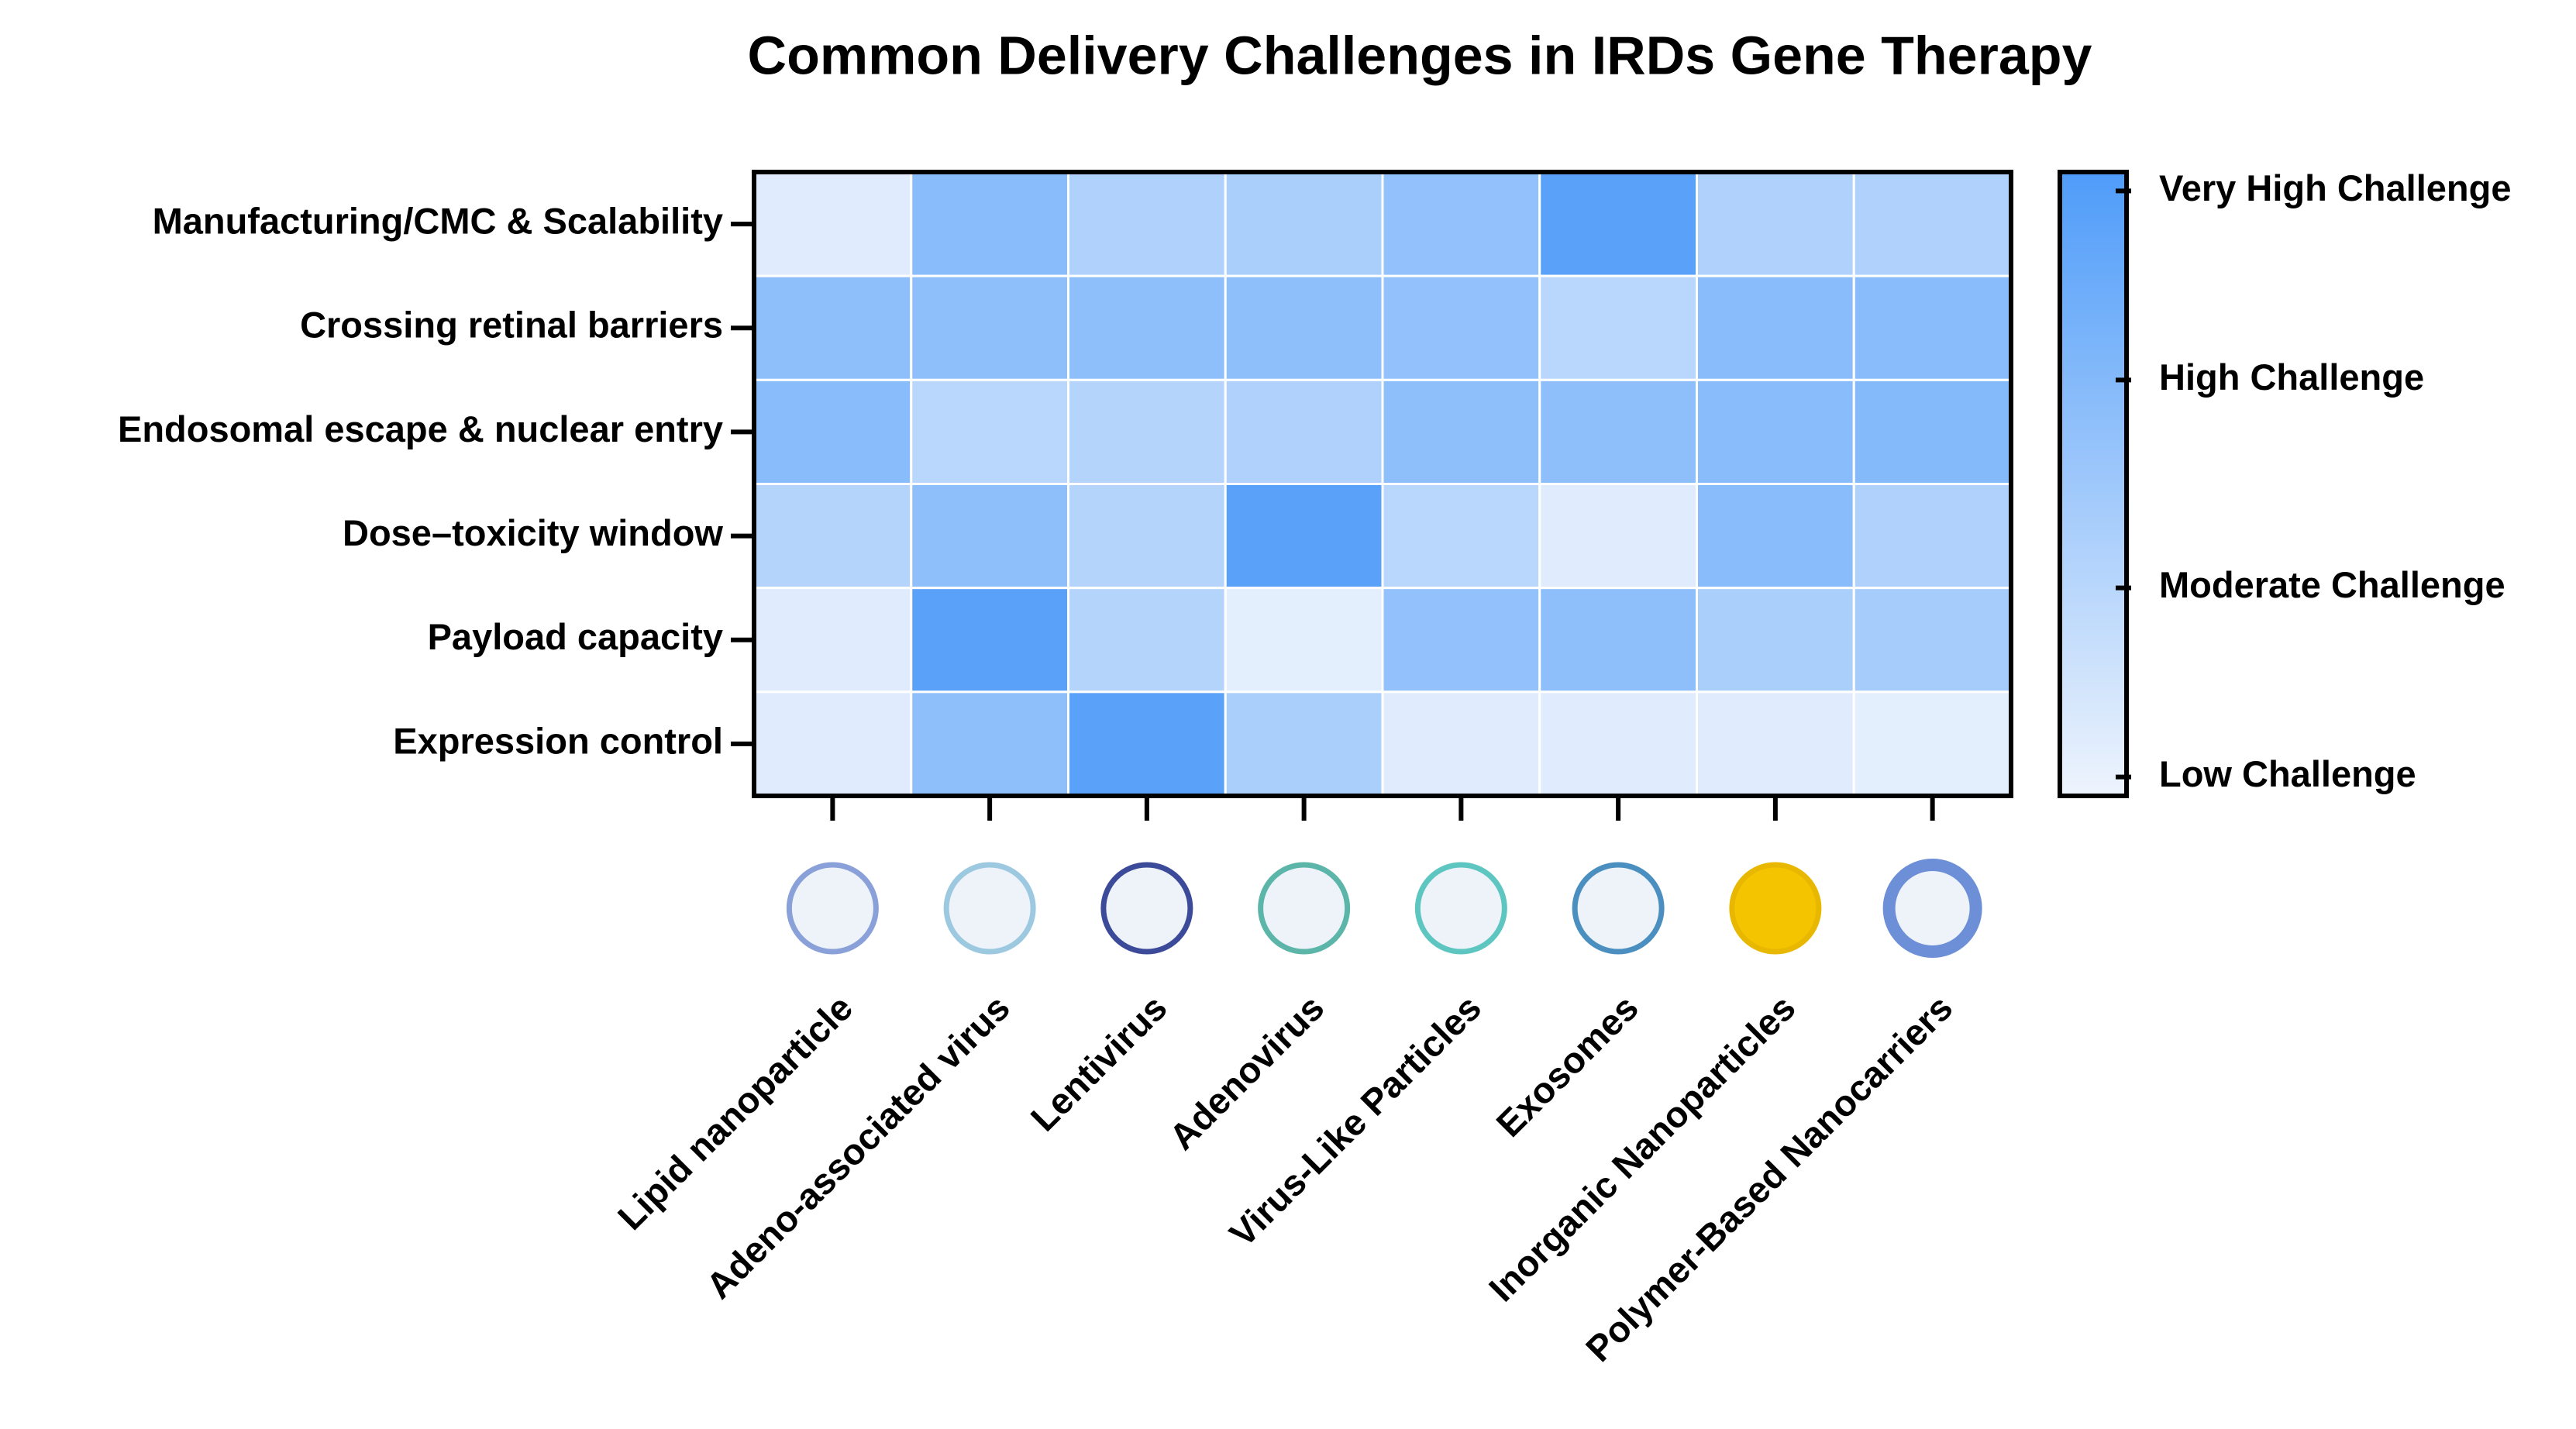  I want to click on x-tick-label: Virus-Like Particles, so click(1355, 1121).